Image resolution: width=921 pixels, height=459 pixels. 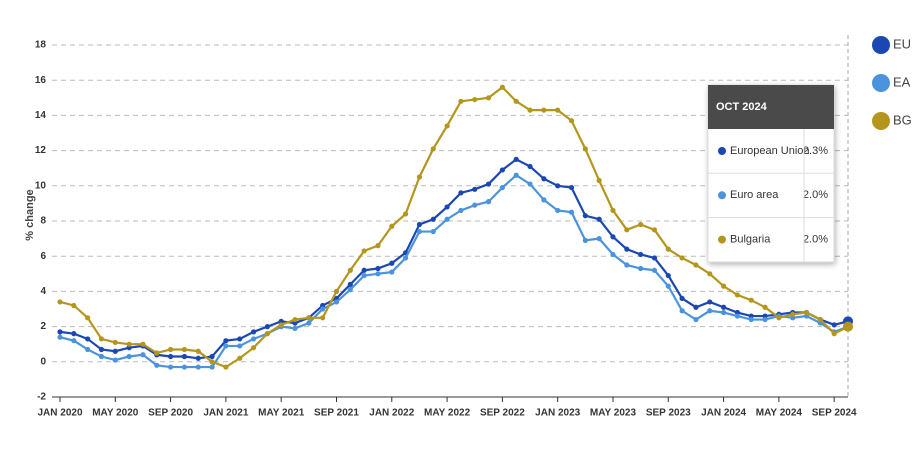 What do you see at coordinates (41, 45) in the screenshot?
I see `y-tick-label: 18` at bounding box center [41, 45].